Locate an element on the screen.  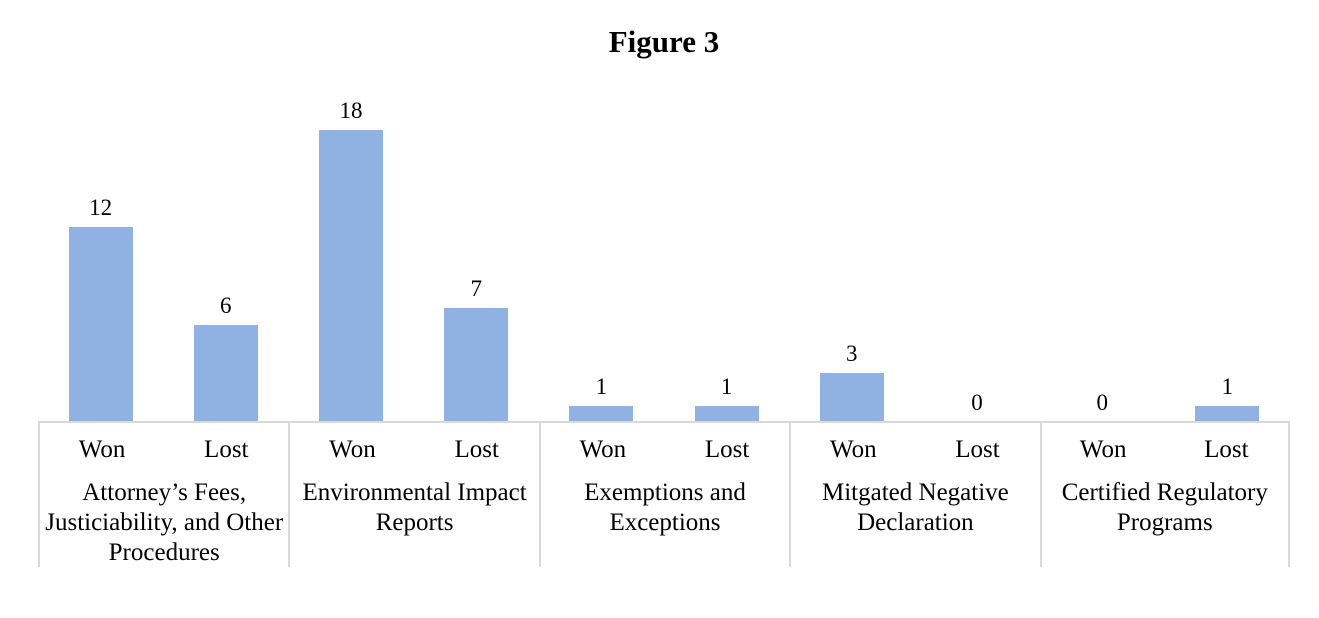
category-cell: Won Lost Mitgated Negative Declaration is located at coordinates (914, 494).